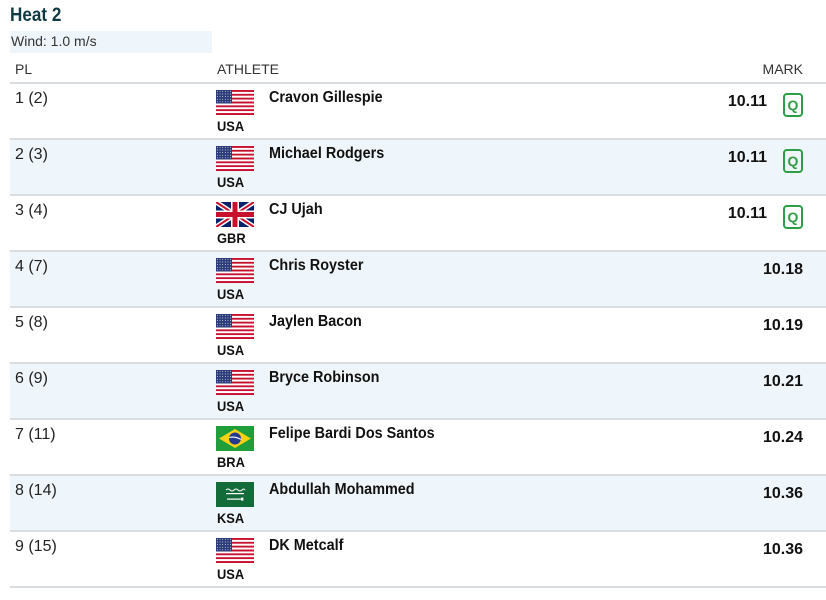 The width and height of the screenshot is (826, 600). What do you see at coordinates (418, 560) in the screenshot?
I see `result-row: 9 (15) USA DK Metcalf 10.36` at bounding box center [418, 560].